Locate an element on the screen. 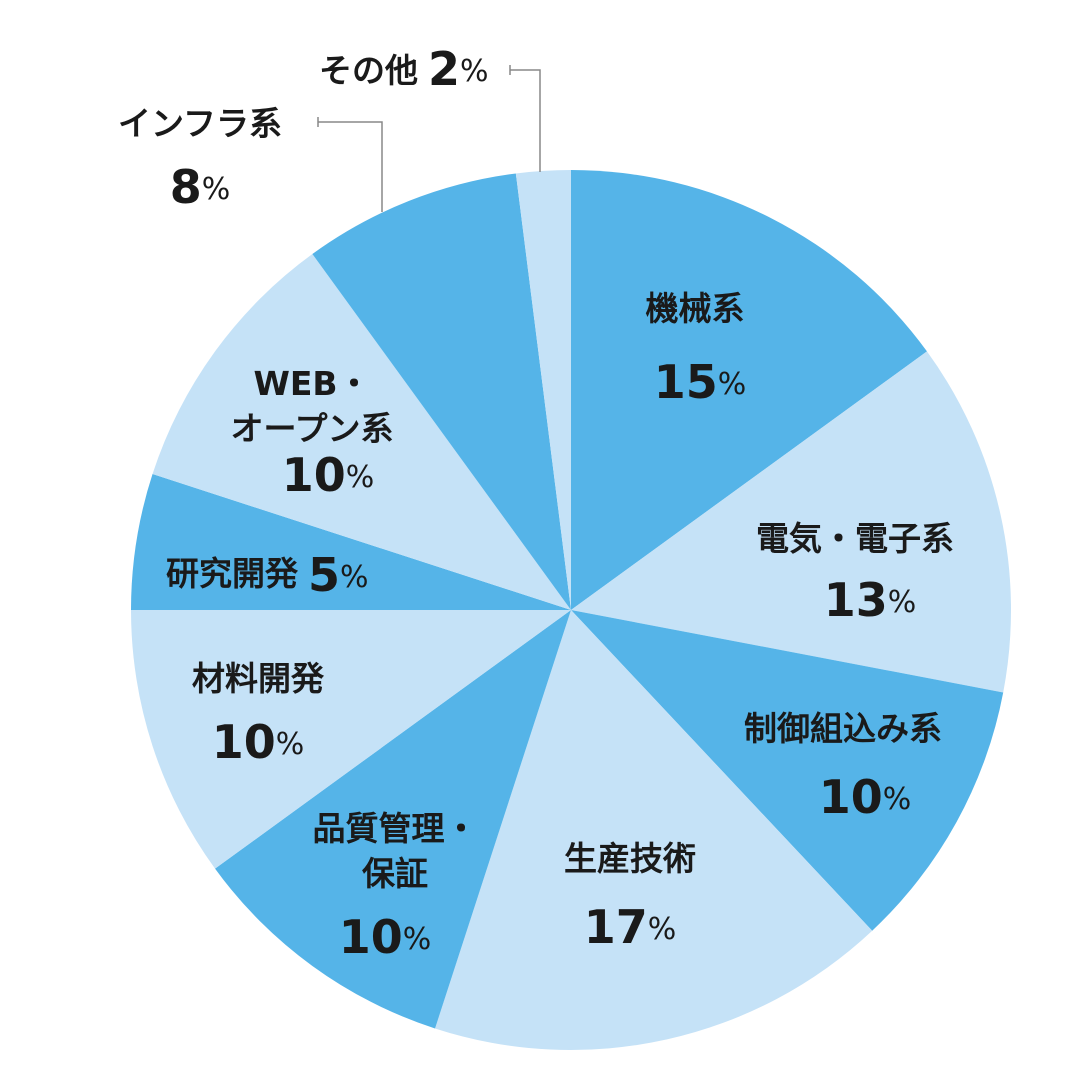 This screenshot has width=1080, height=1080. label-line: 材料開発 is located at coordinates (258, 678).